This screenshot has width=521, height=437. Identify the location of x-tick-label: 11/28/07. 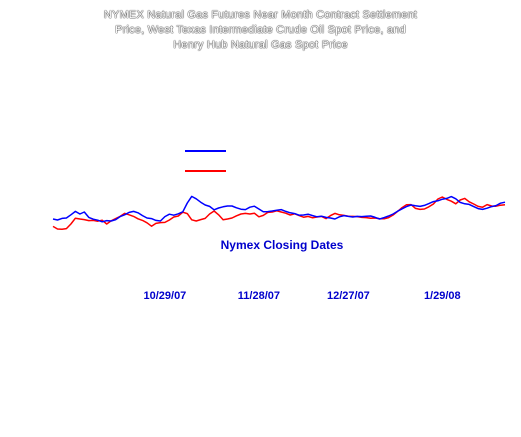
(259, 296).